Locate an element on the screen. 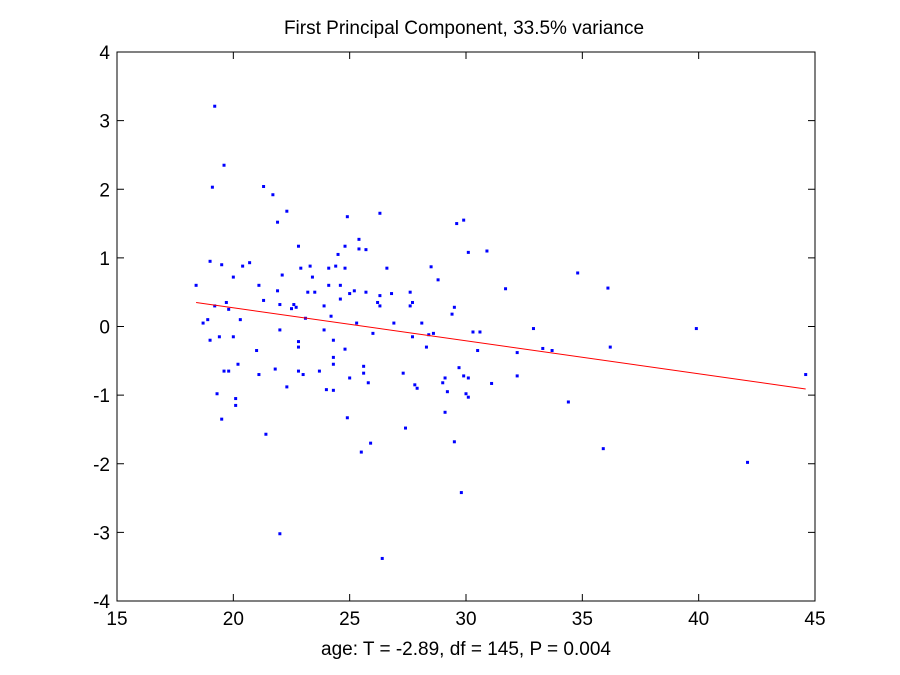  y-tick-label: 2 is located at coordinates (104, 190).